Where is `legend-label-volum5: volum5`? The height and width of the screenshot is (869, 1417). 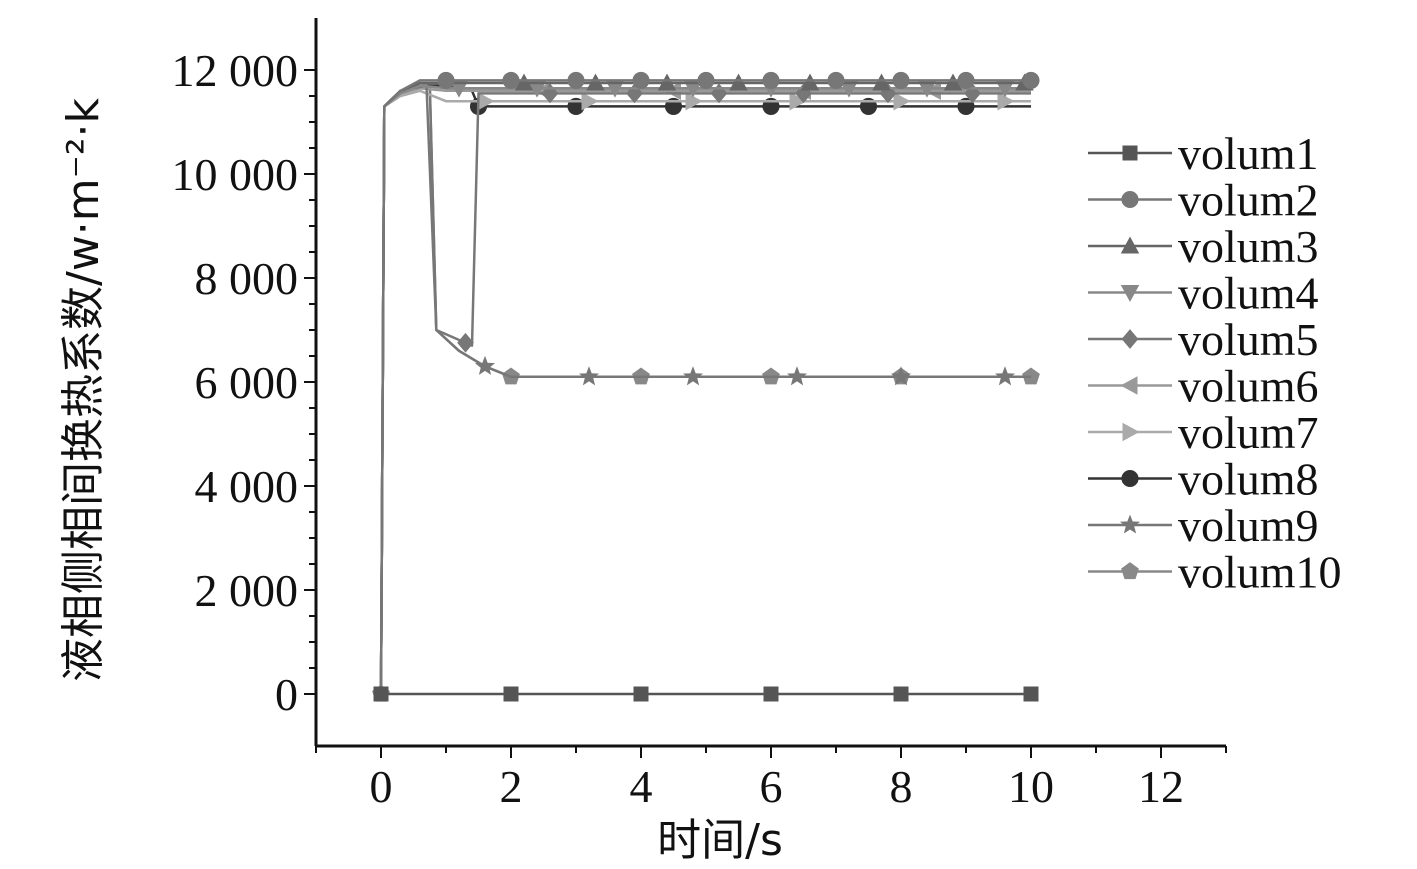
legend-label-volum5: volum5 is located at coordinates (1248, 339).